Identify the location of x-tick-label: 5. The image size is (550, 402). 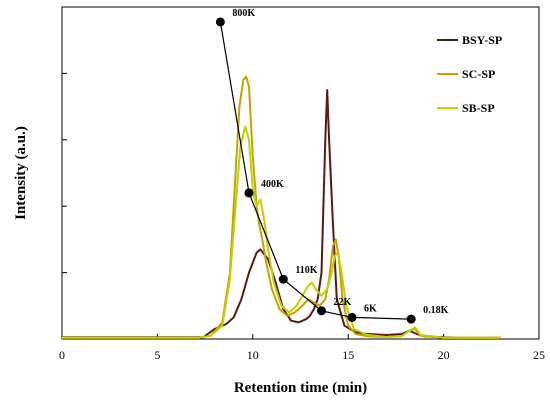
(157, 355).